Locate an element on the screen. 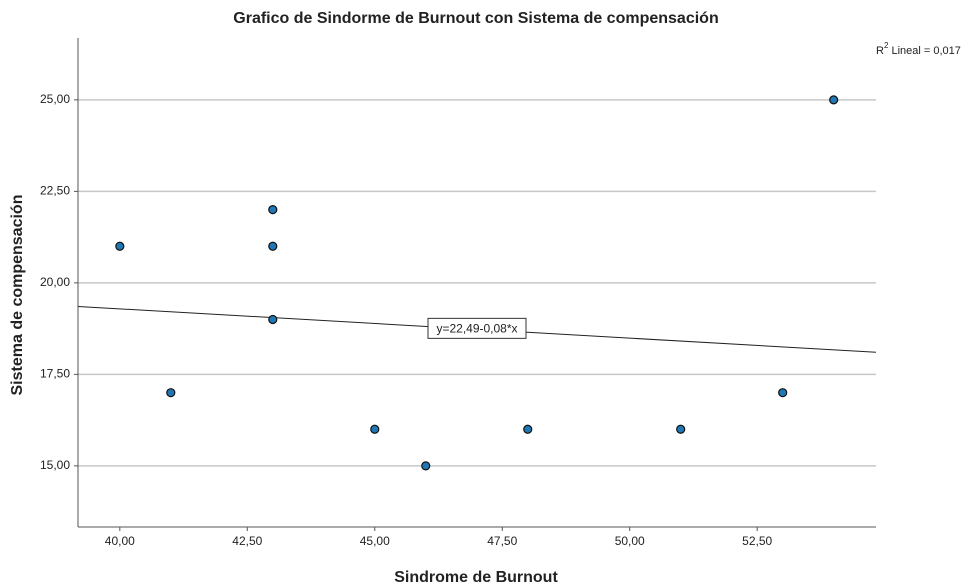 The image size is (974, 588). x-tick-label: 42,50 is located at coordinates (247, 541).